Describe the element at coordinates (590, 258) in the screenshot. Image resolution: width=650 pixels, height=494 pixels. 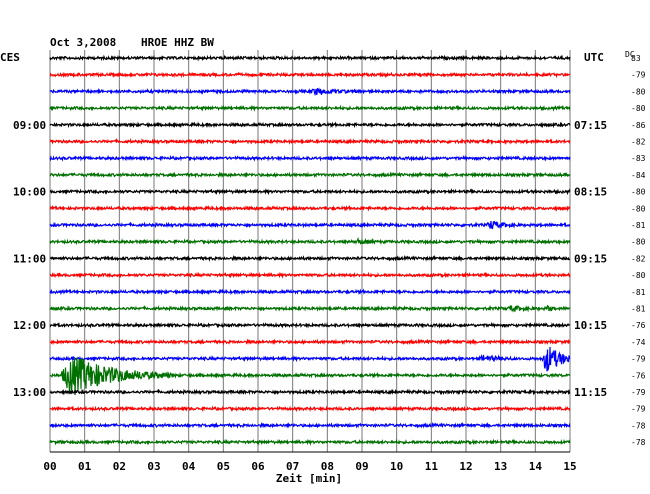
I see `right-time-label: 09:15` at that location.